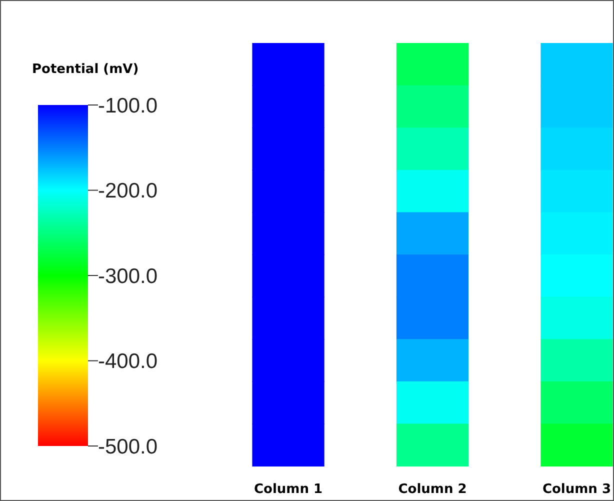 This screenshot has width=614, height=501. Describe the element at coordinates (128, 276) in the screenshot. I see `color-bar-label: -300.0` at that location.